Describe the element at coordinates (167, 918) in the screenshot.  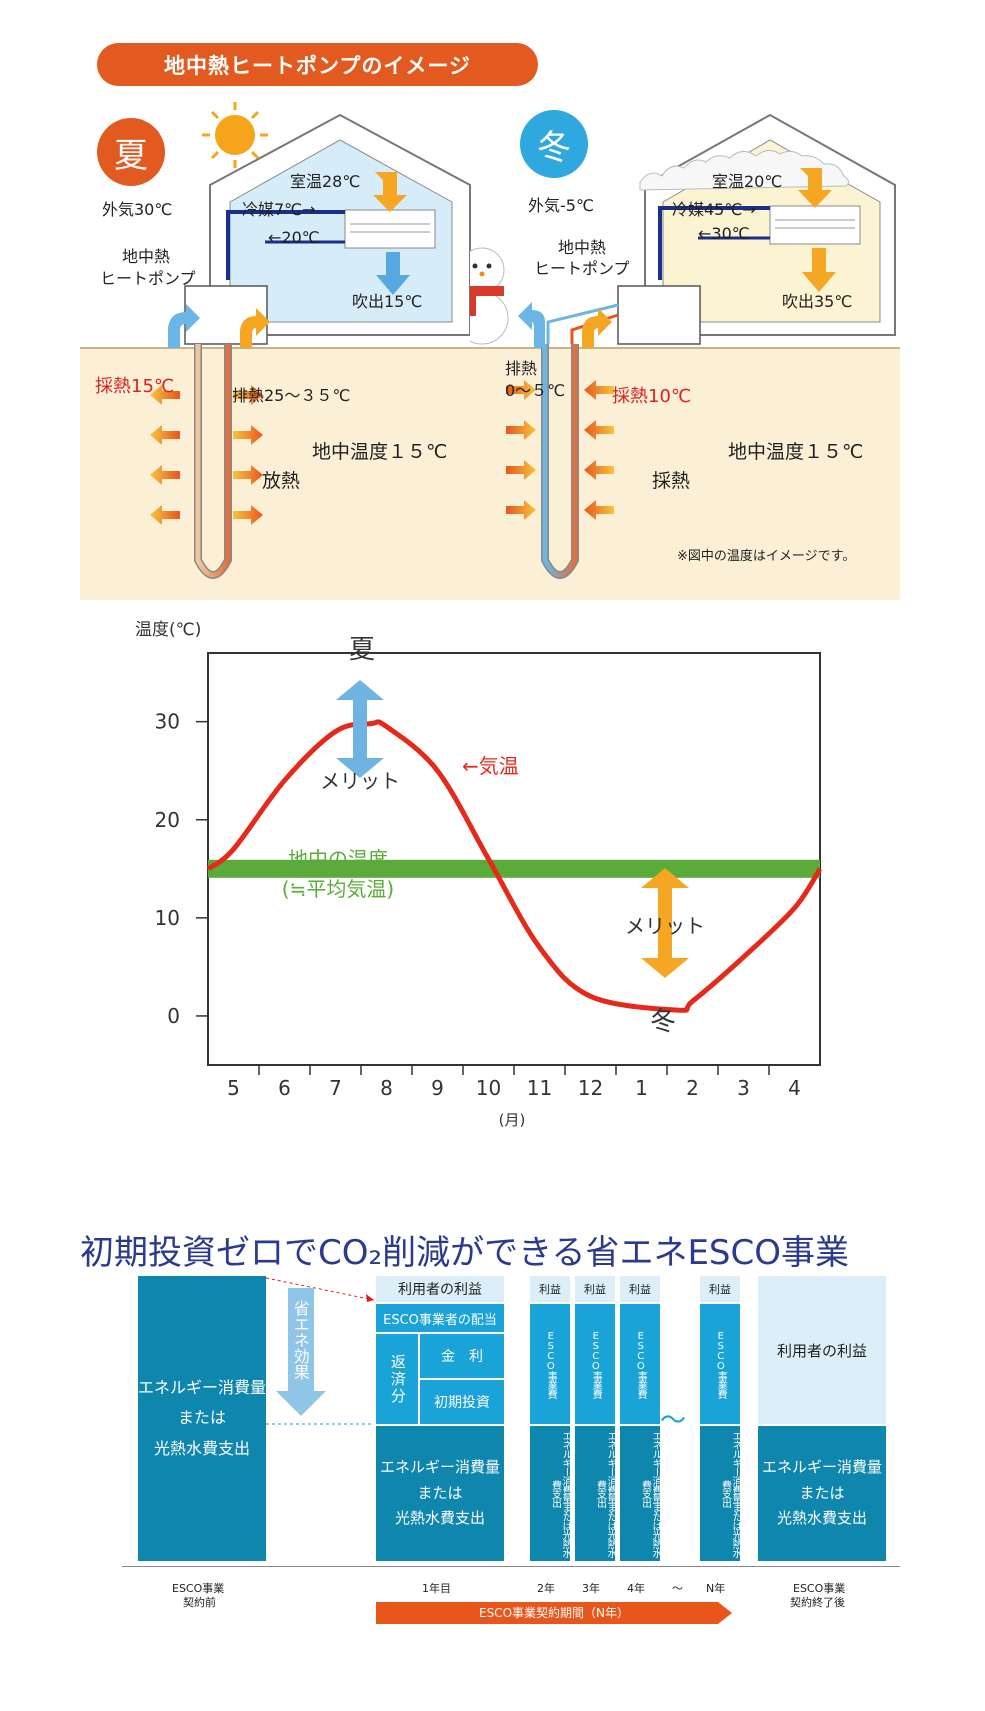
I see `y-tick-label: 10` at that location.